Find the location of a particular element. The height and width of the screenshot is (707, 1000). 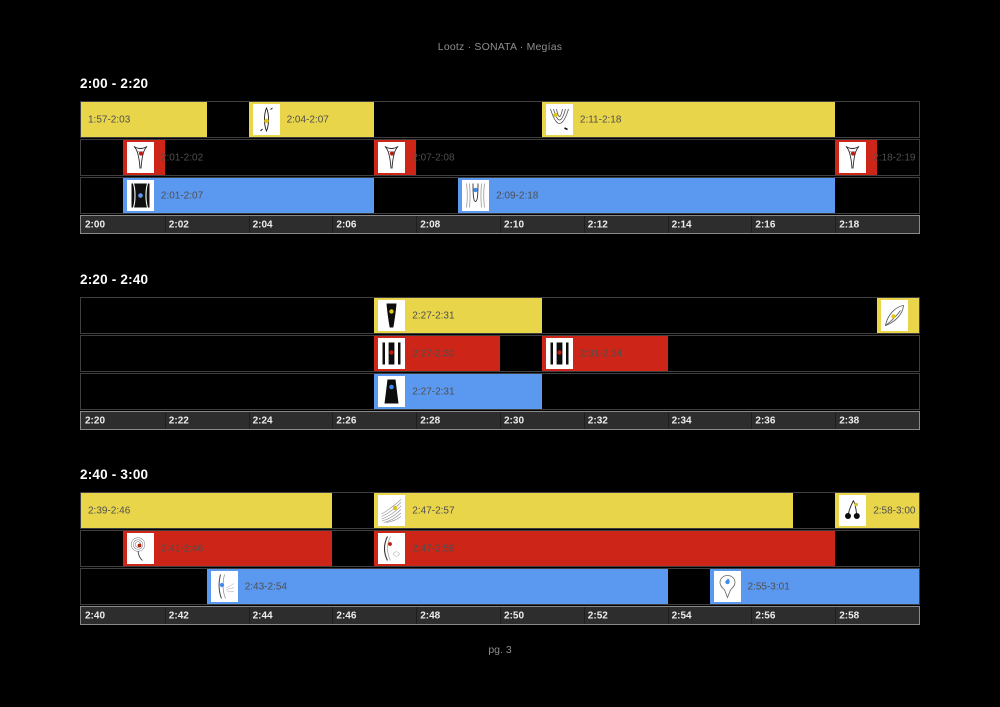

timeline-segment: 2:11-2:18 is located at coordinates (688, 119).